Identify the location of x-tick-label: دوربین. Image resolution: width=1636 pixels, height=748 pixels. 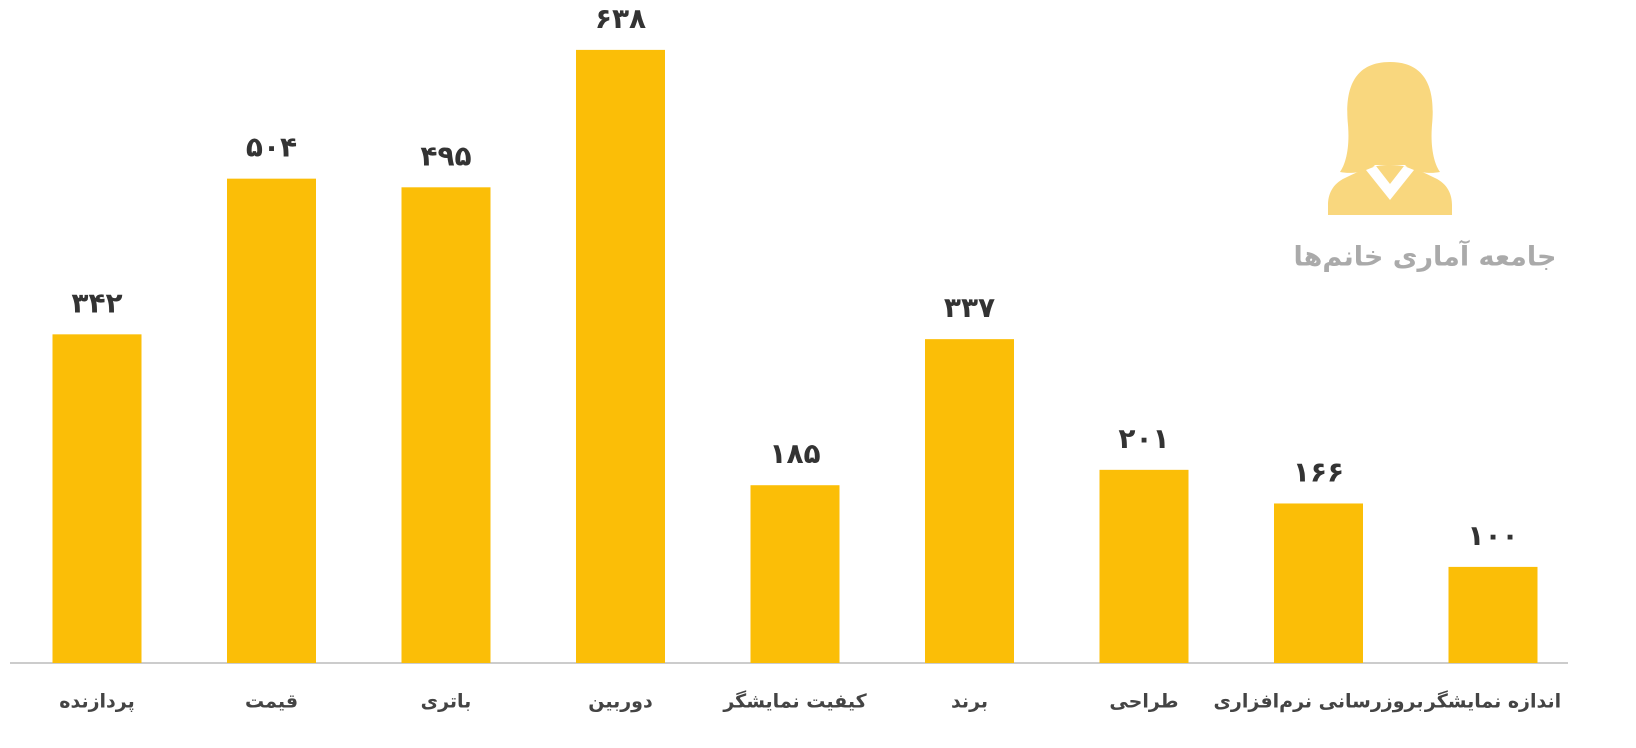
(620, 702).